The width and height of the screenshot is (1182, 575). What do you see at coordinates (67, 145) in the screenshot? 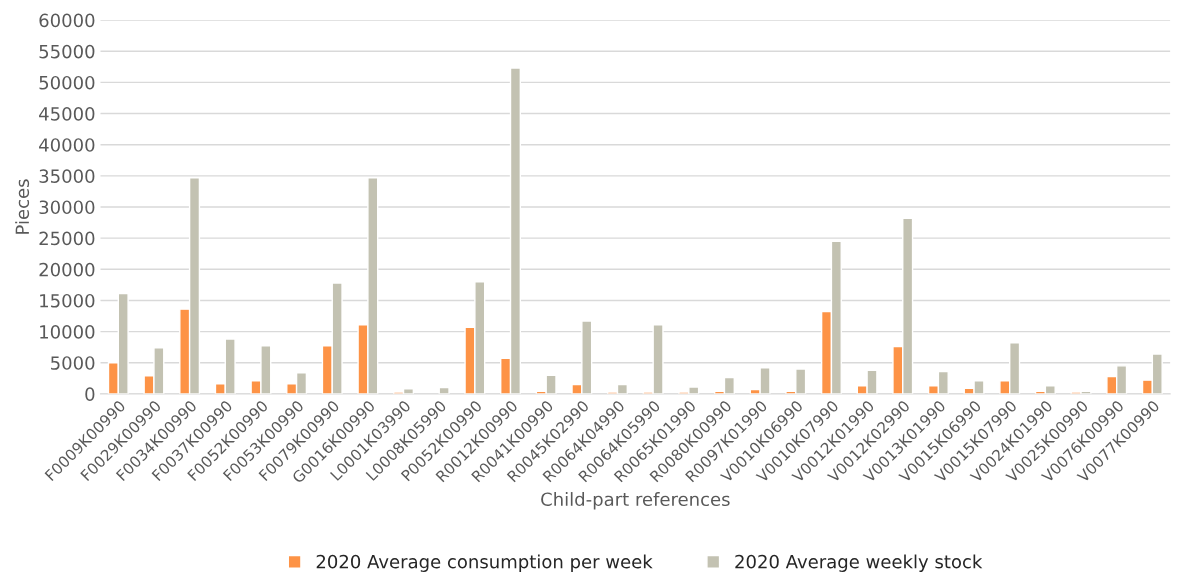
I see `y-tick-label: 40000` at bounding box center [67, 145].